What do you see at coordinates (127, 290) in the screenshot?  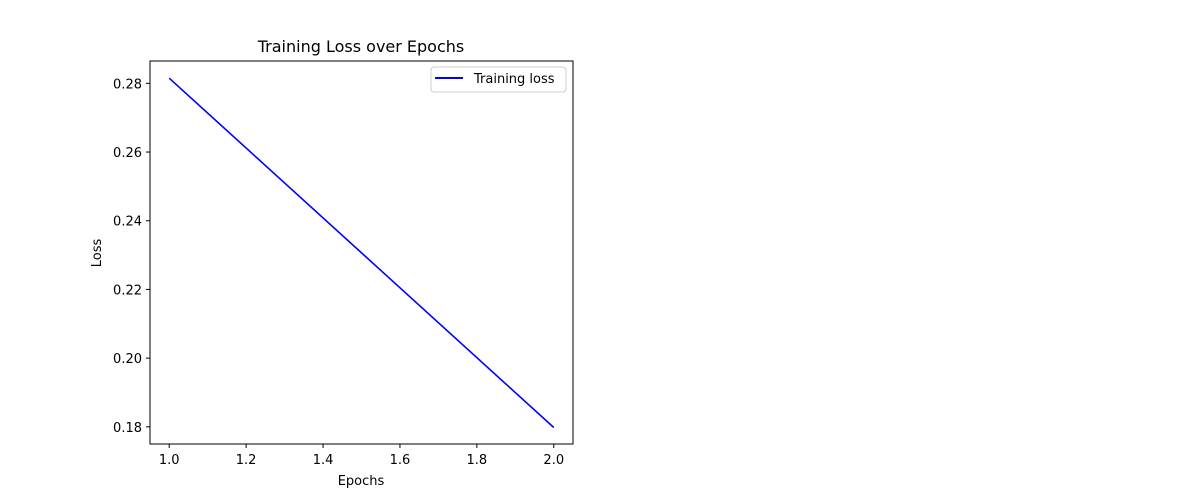 I see `y-tick-label: 0.22` at bounding box center [127, 290].